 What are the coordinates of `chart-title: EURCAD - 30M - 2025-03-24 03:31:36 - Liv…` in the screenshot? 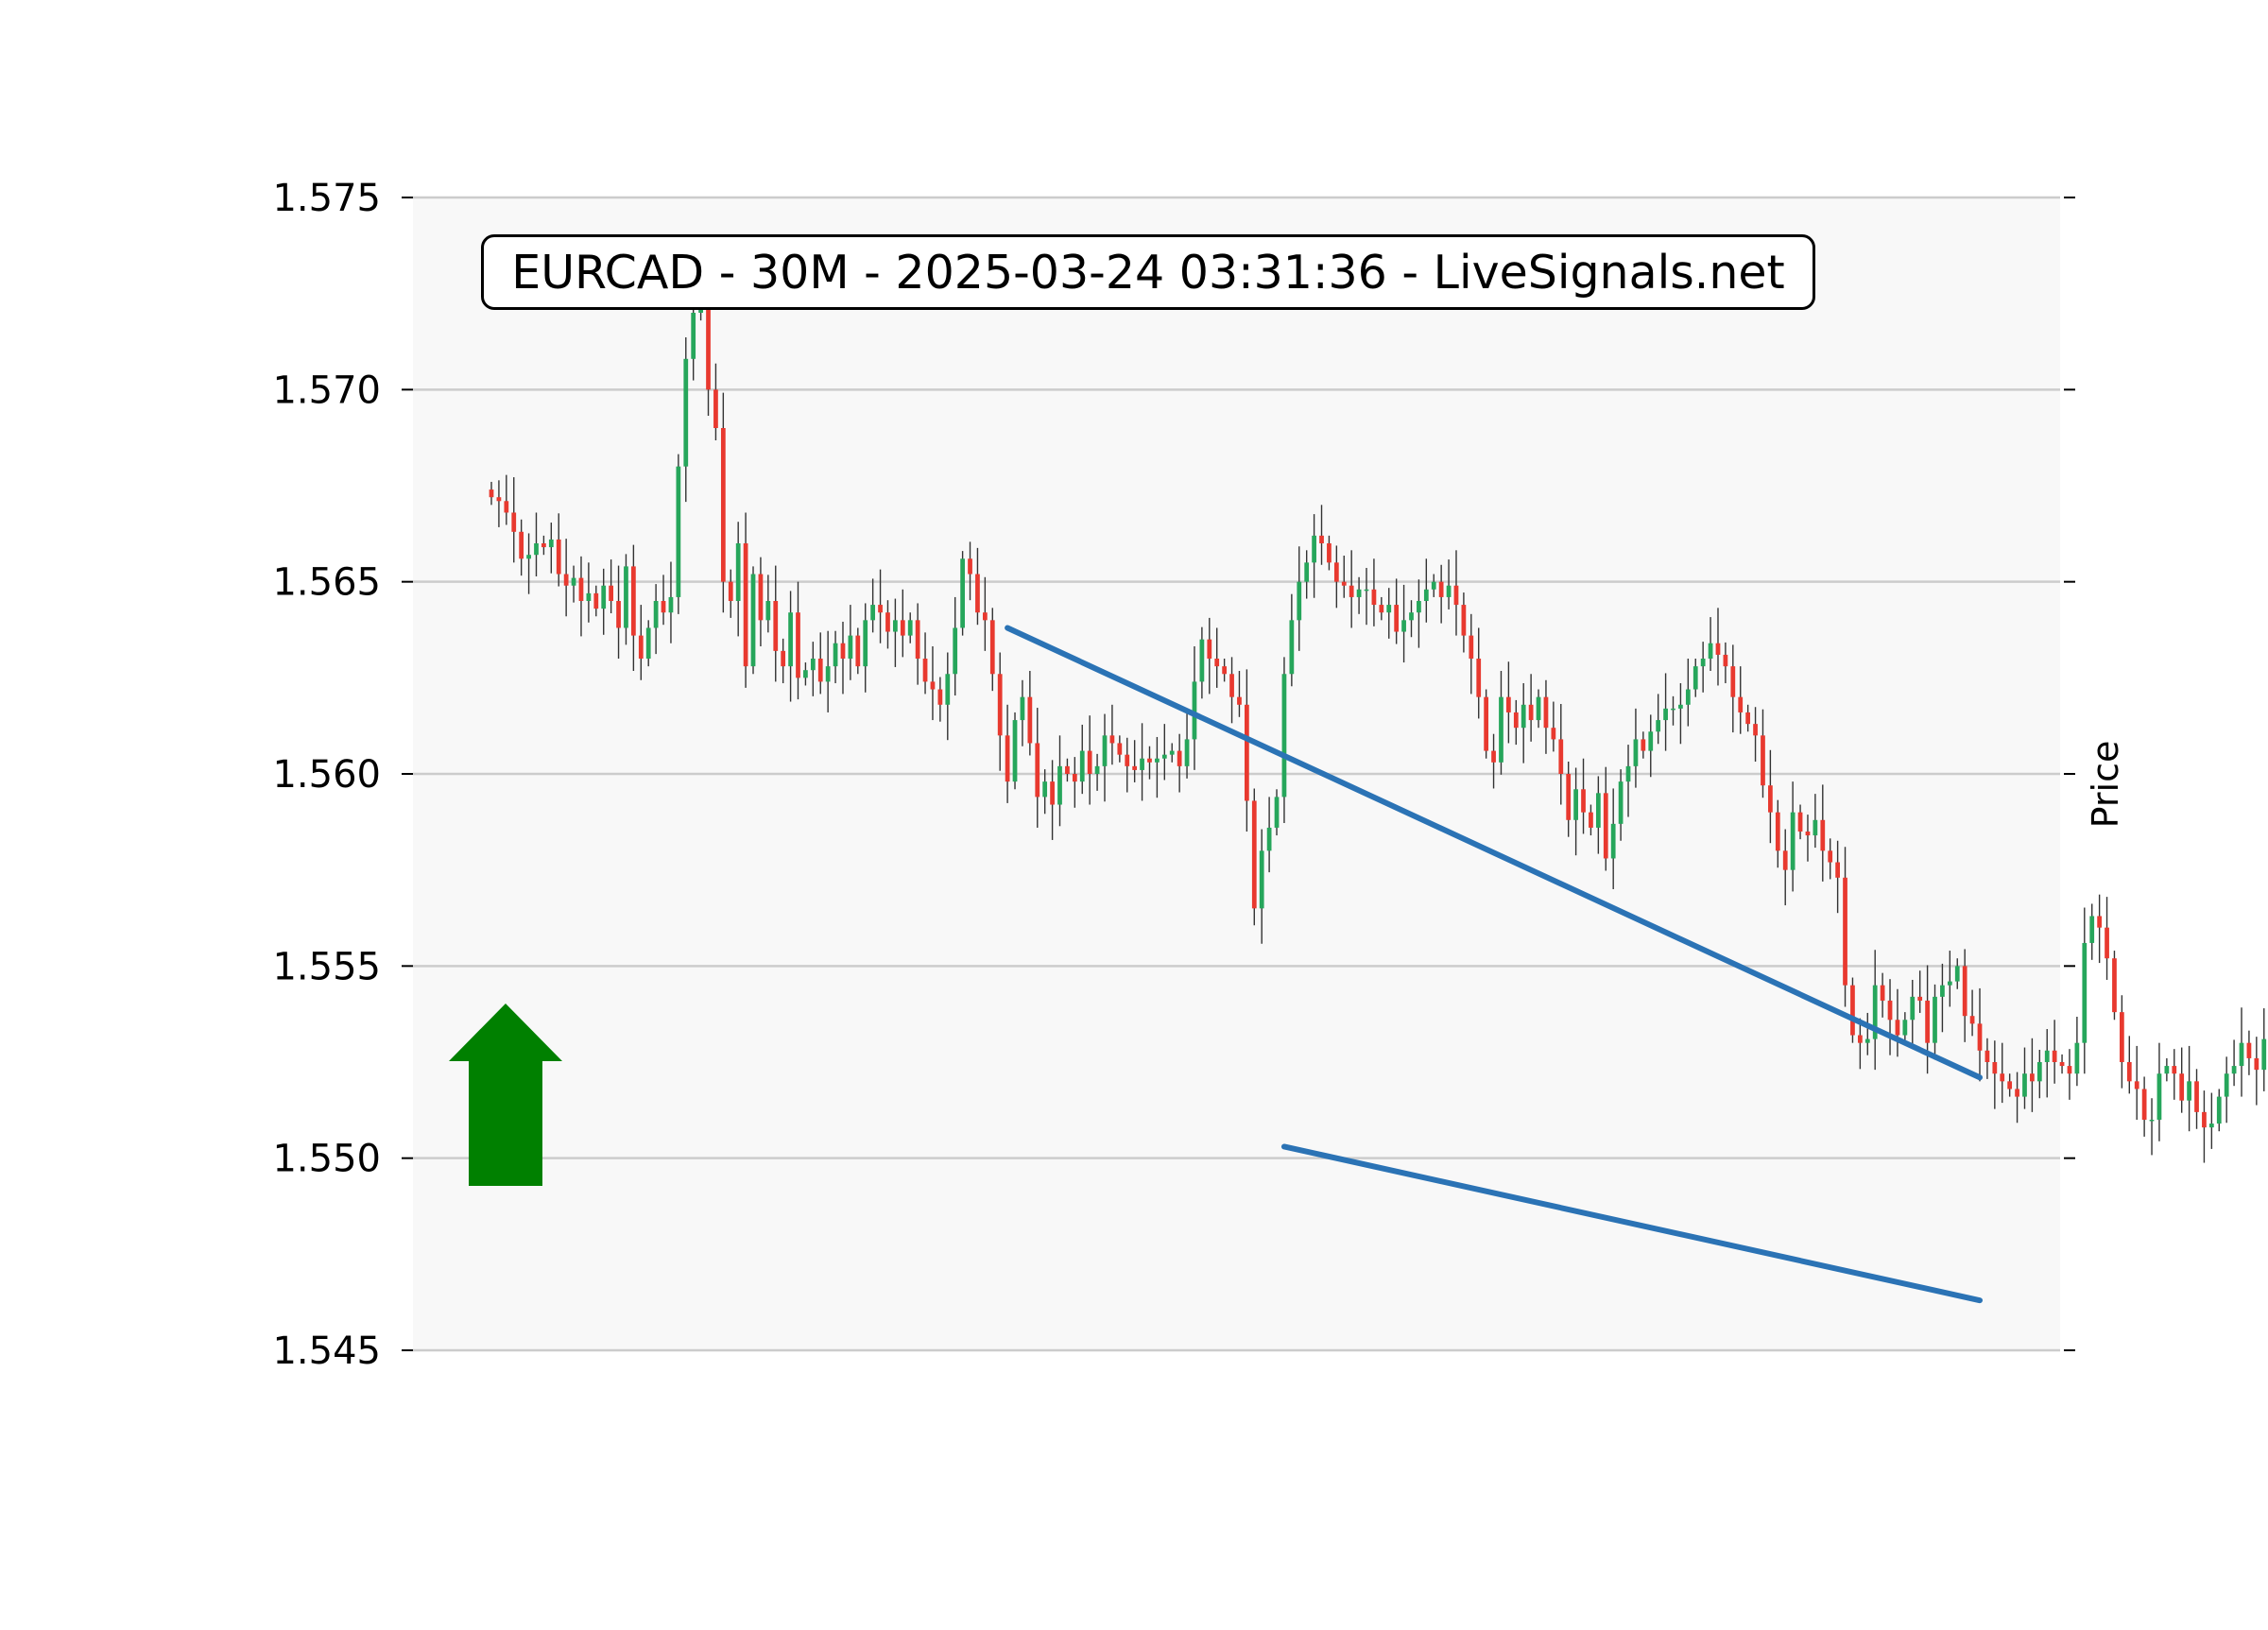 It's located at (1148, 272).